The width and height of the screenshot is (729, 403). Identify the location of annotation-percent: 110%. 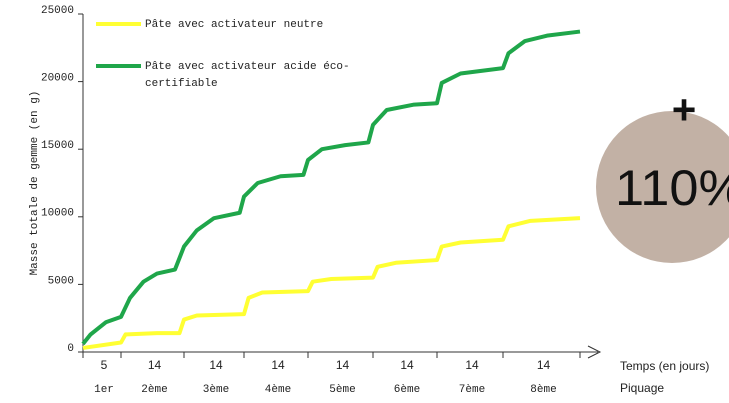
(672, 188).